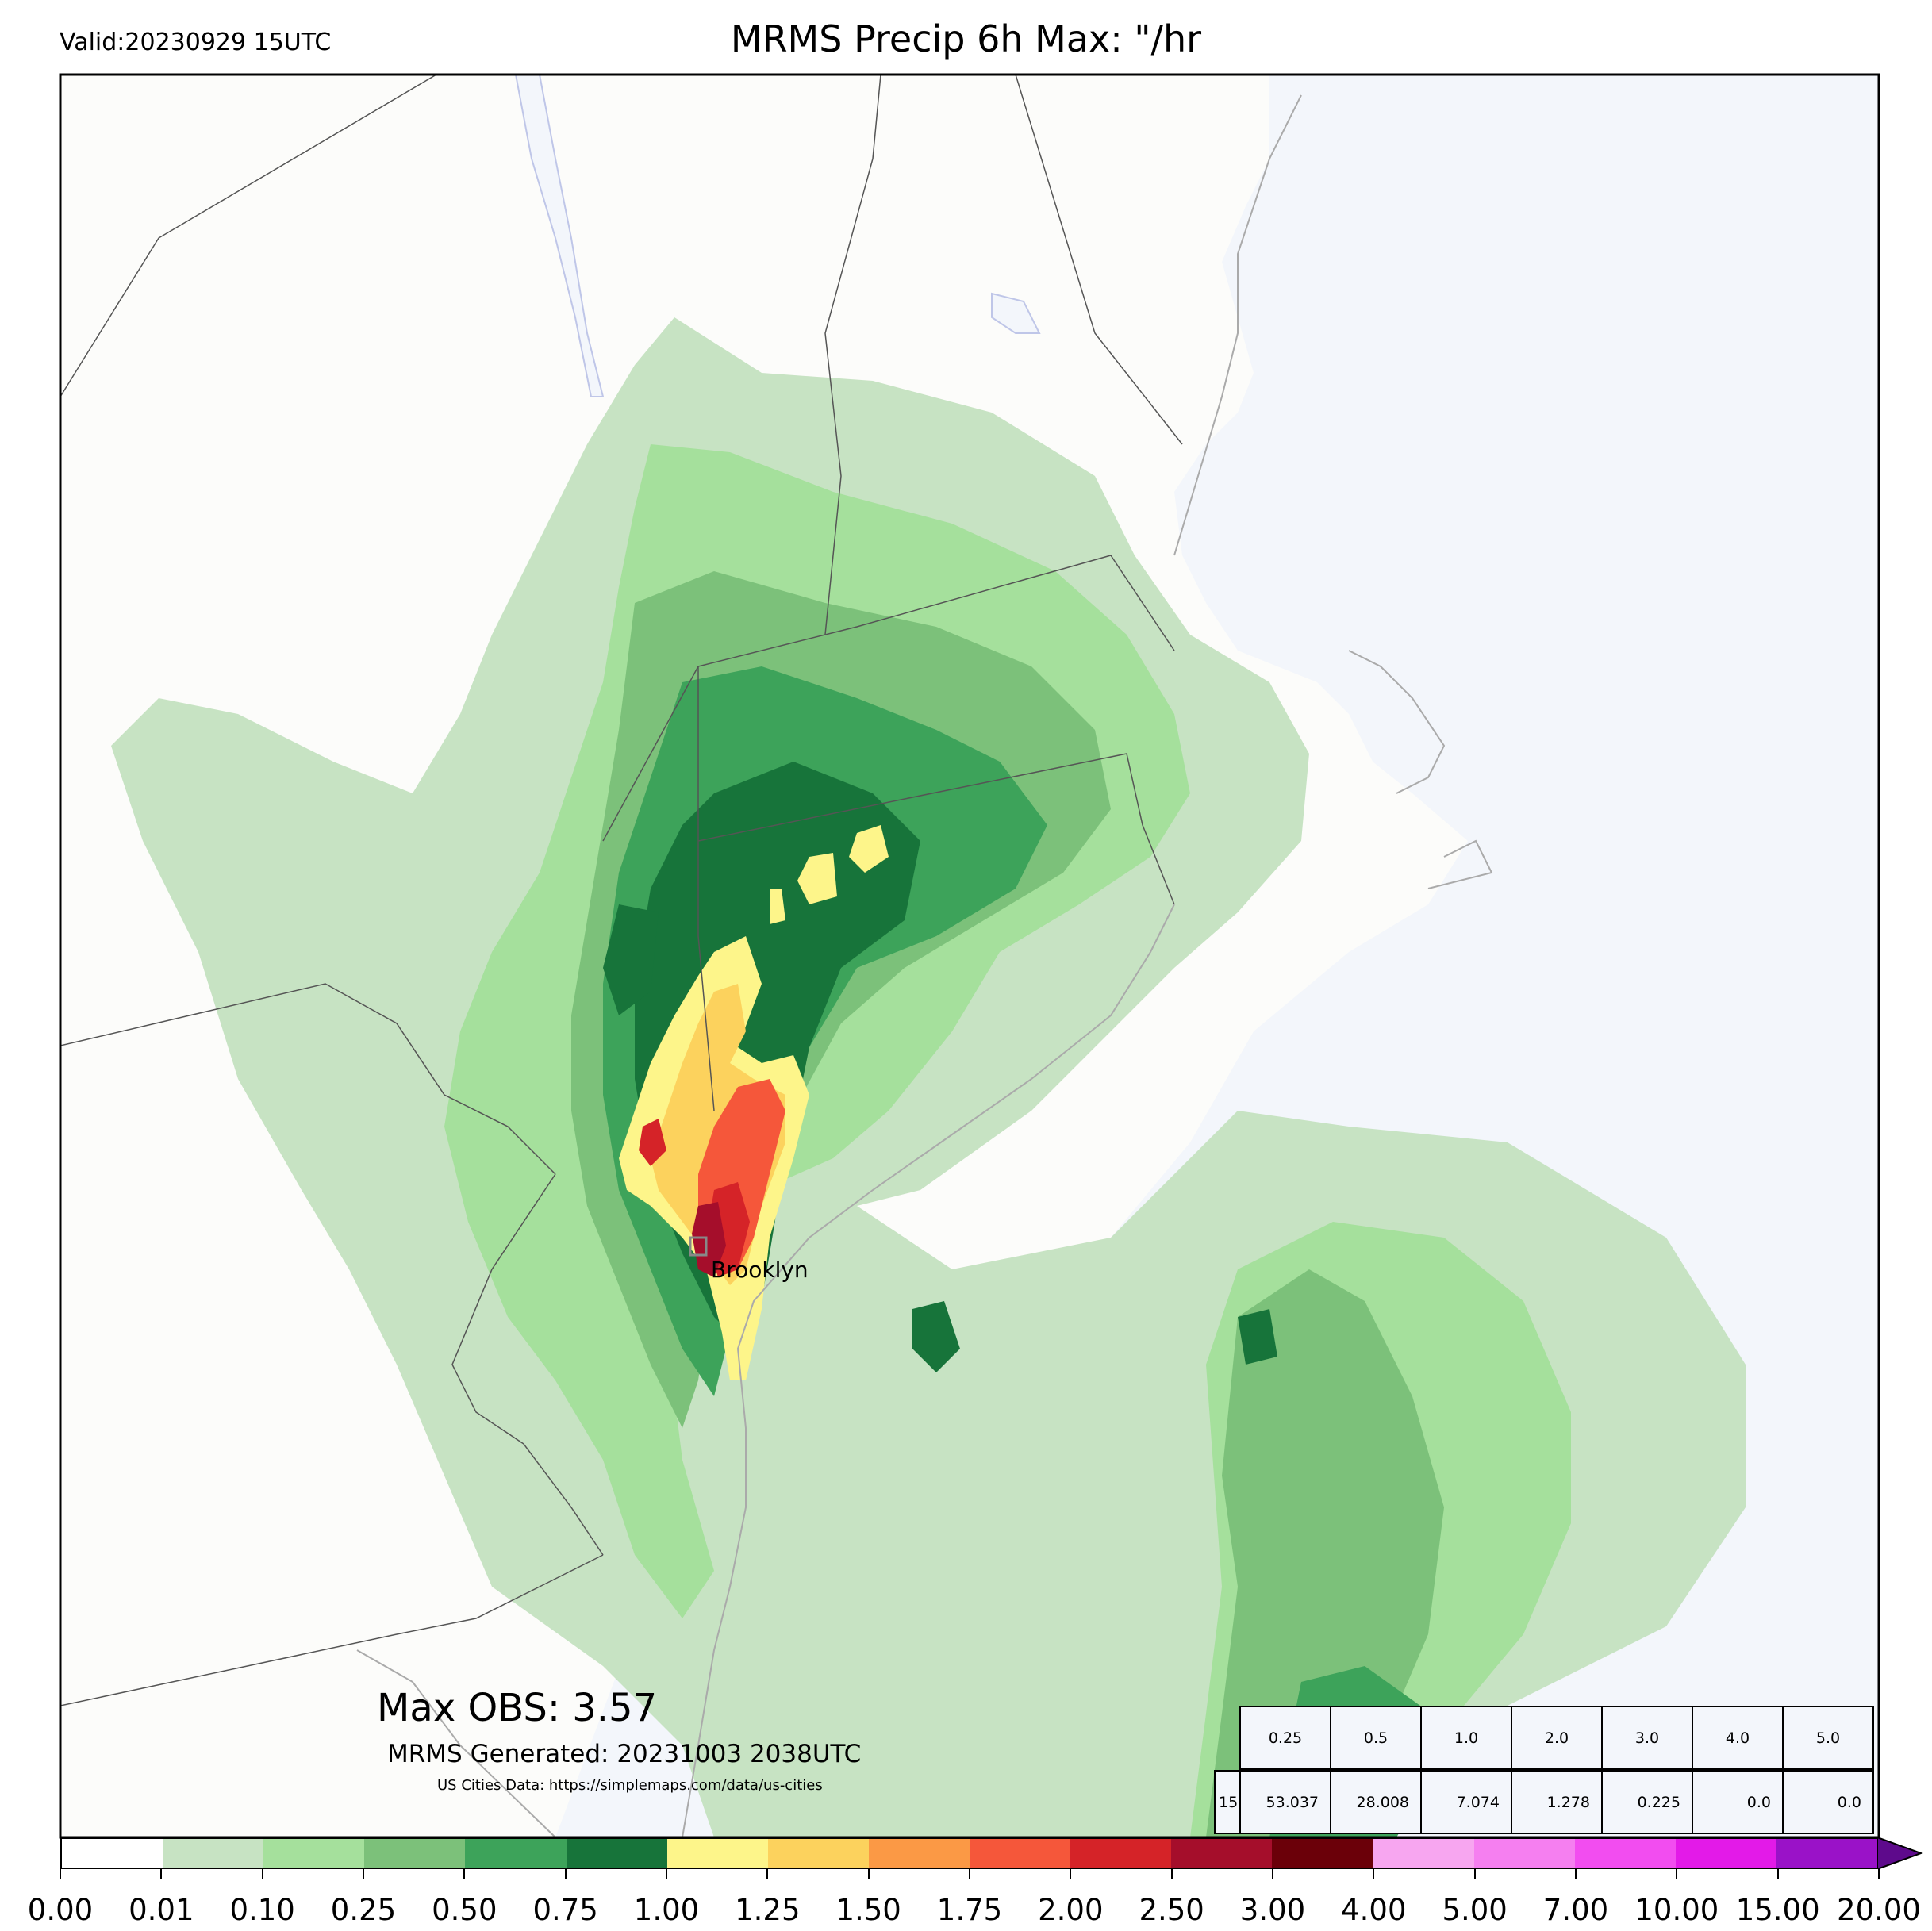  I want to click on threshold-header-6: 5.0, so click(1828, 1738).